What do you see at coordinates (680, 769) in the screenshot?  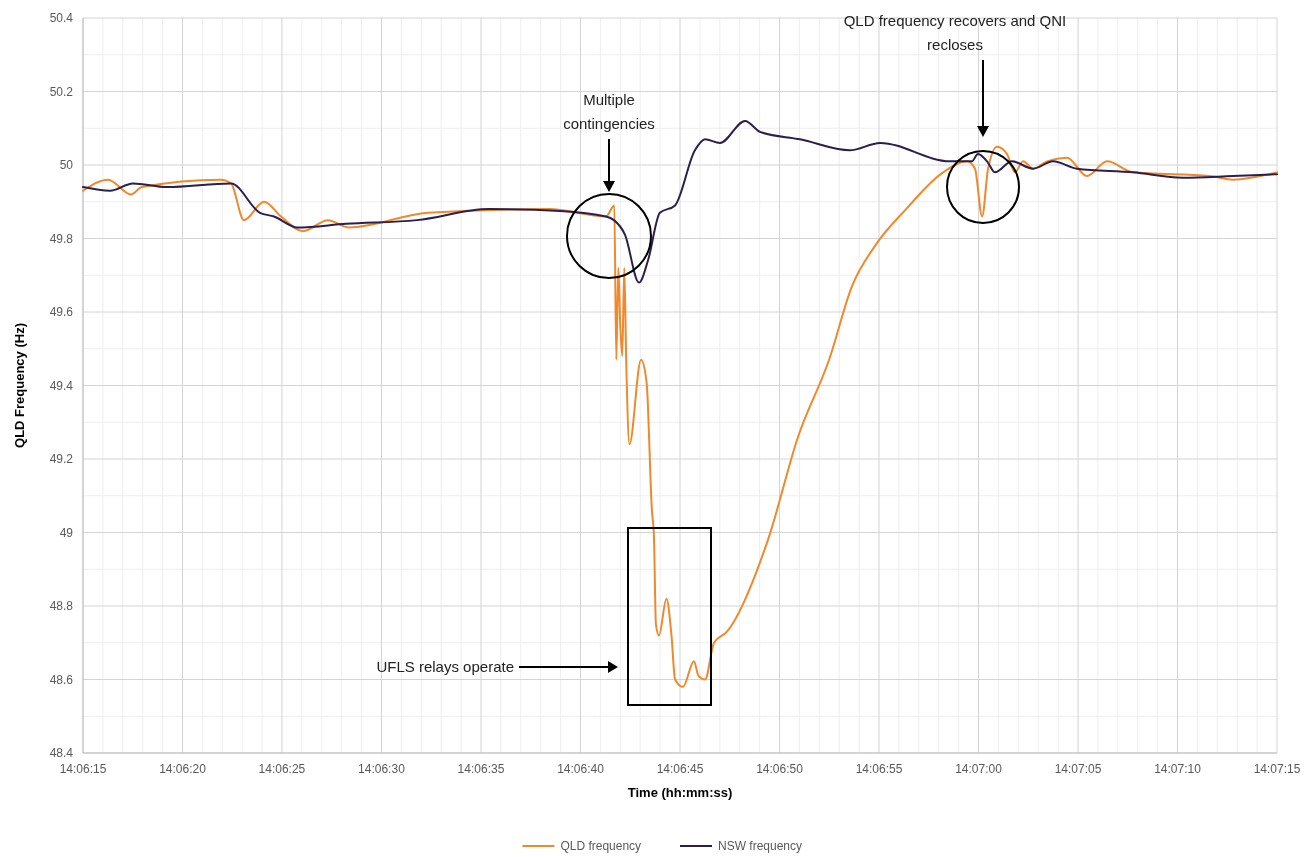 I see `x-tick-label: 14:06:45` at bounding box center [680, 769].